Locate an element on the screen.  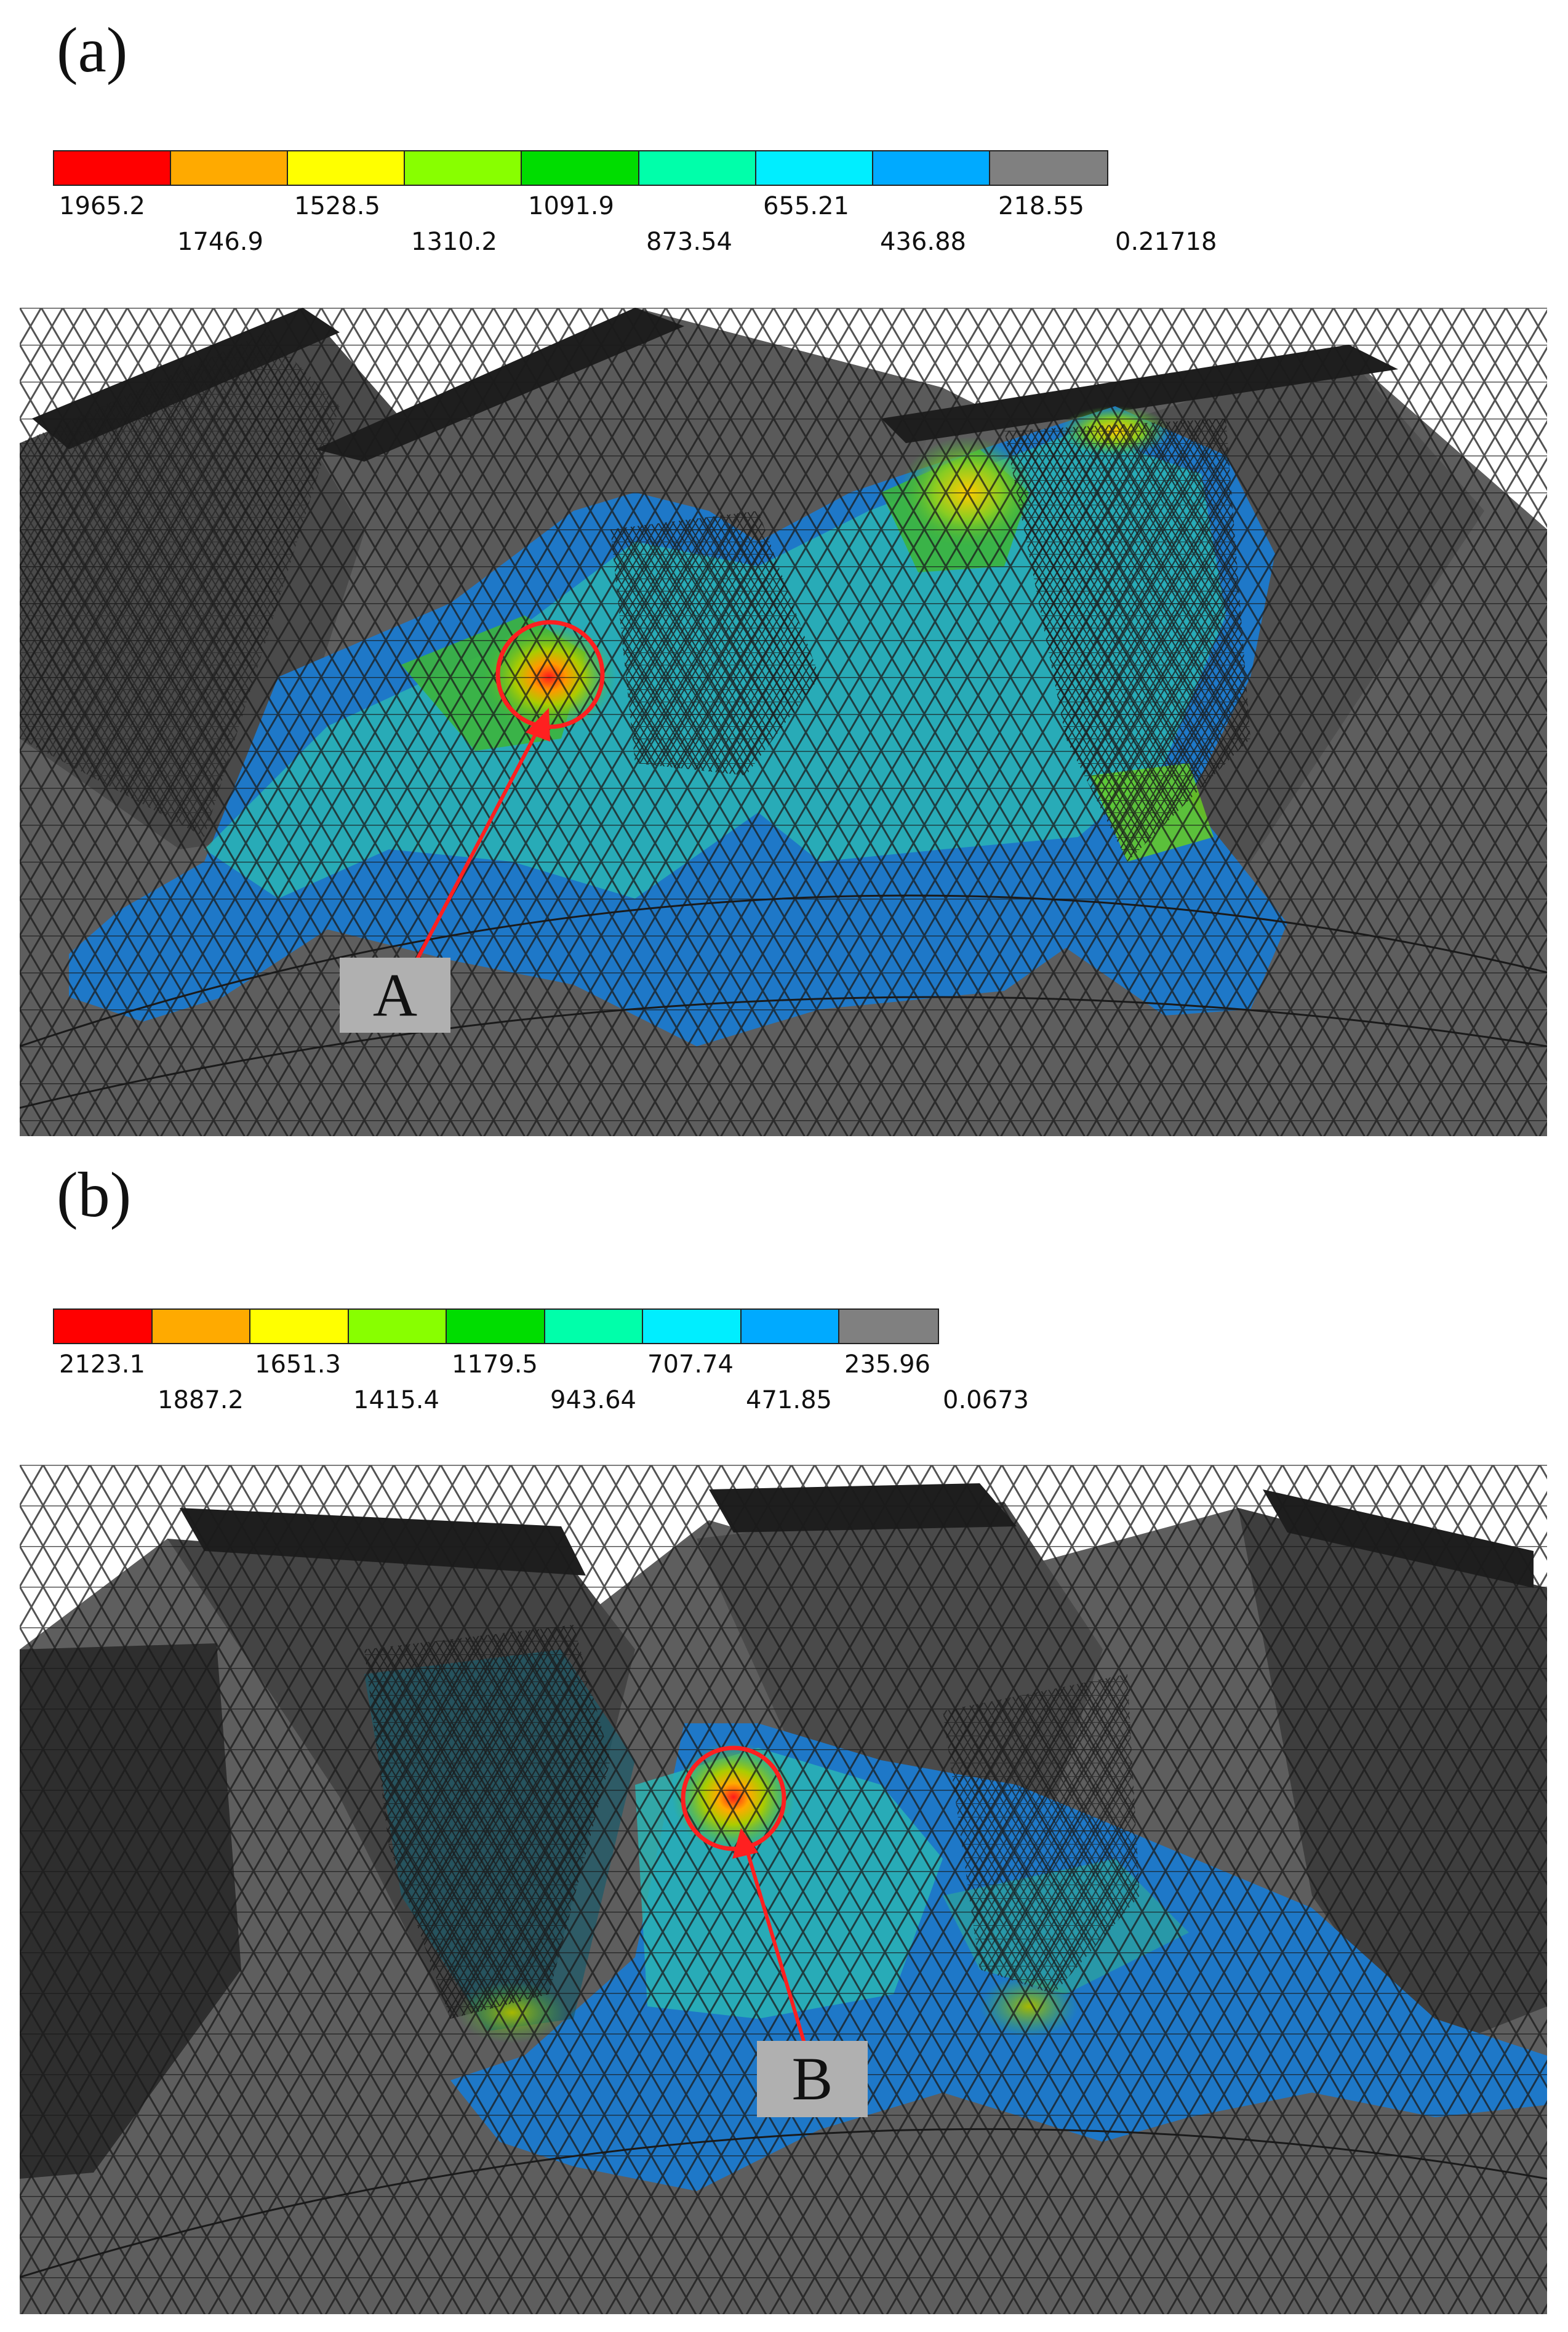
marker-label-b: B is located at coordinates (812, 2079).